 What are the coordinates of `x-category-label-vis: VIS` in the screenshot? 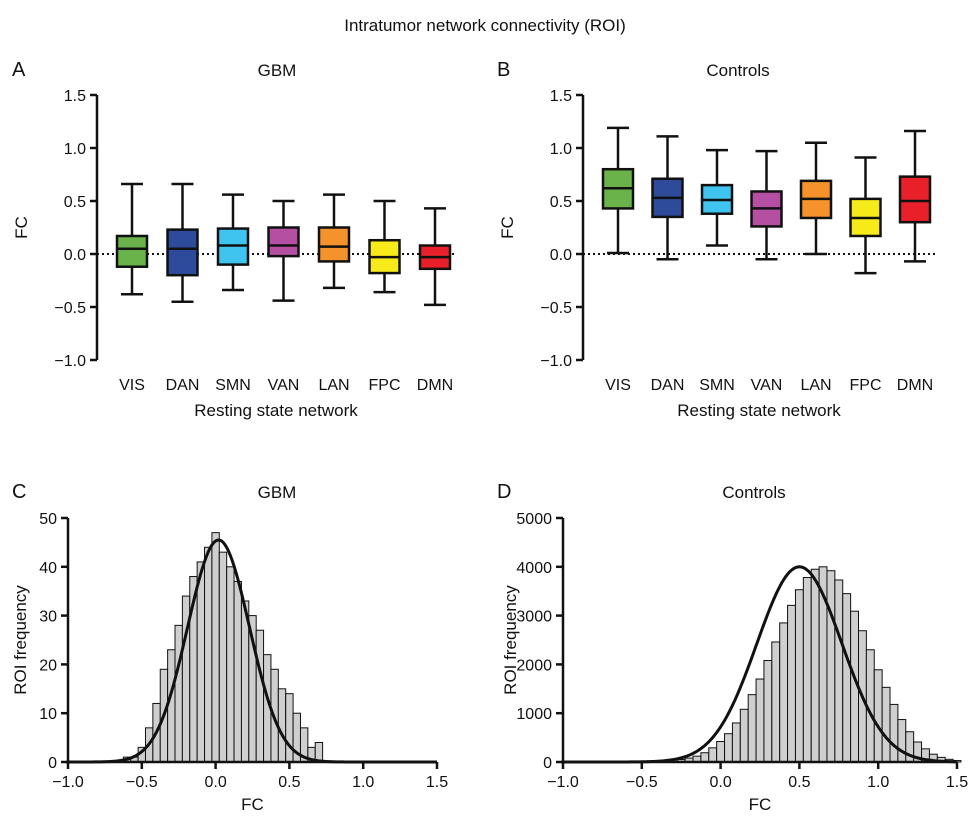 It's located at (618, 385).